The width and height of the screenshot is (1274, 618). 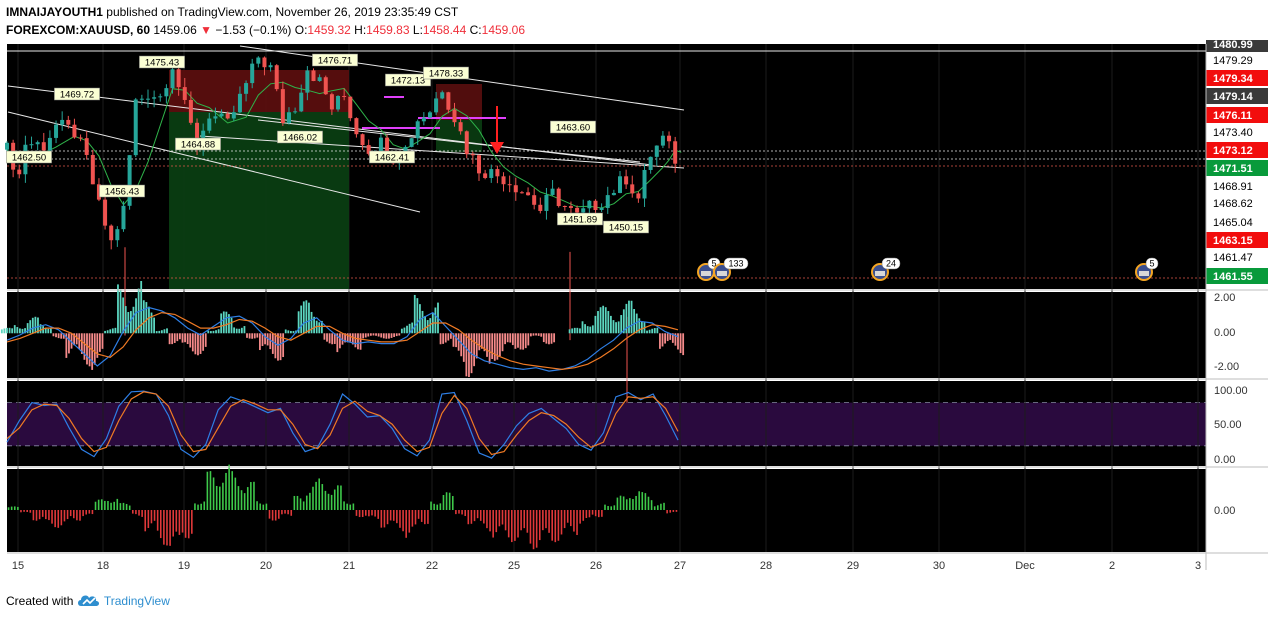 I want to click on stoch-d-line, so click(x=342, y=423).